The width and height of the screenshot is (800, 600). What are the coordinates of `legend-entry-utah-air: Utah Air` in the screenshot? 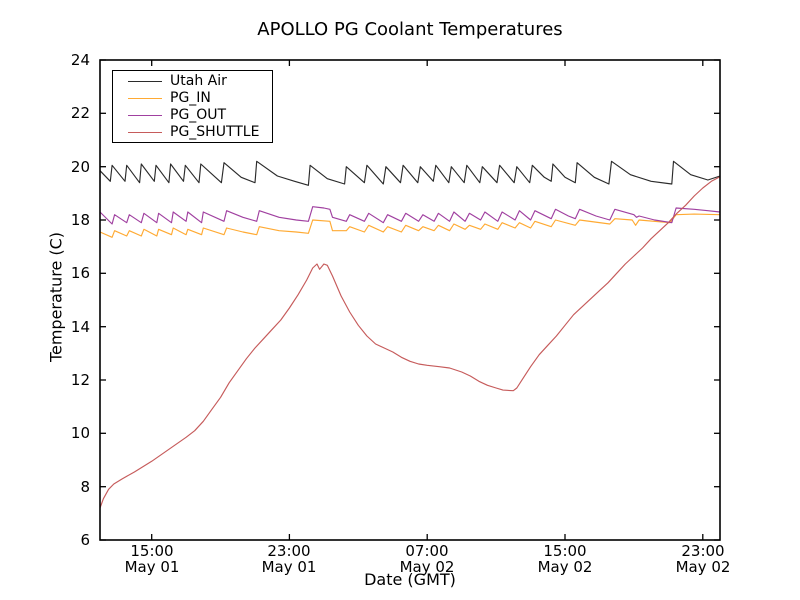 It's located at (192, 81).